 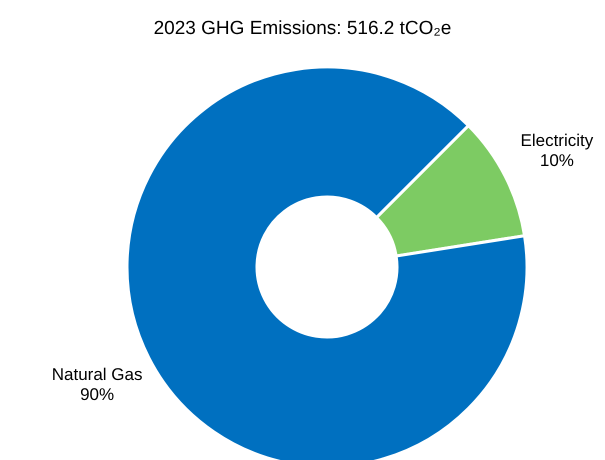 I want to click on data-label: 90%, so click(x=97, y=394).